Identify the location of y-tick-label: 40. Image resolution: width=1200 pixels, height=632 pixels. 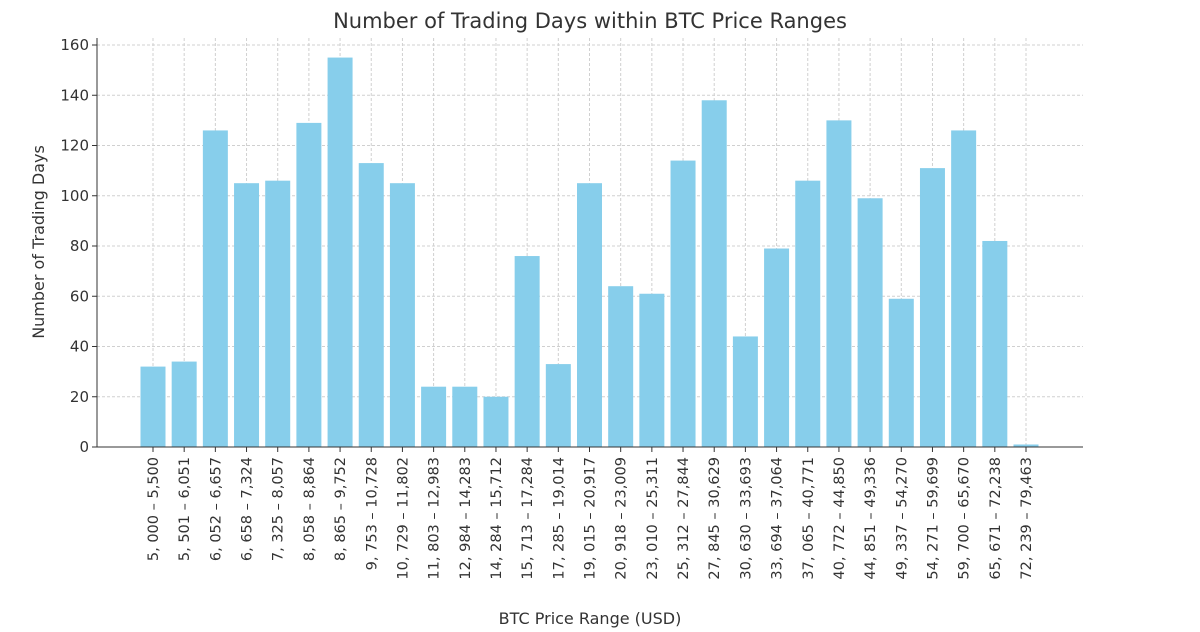
(79, 347).